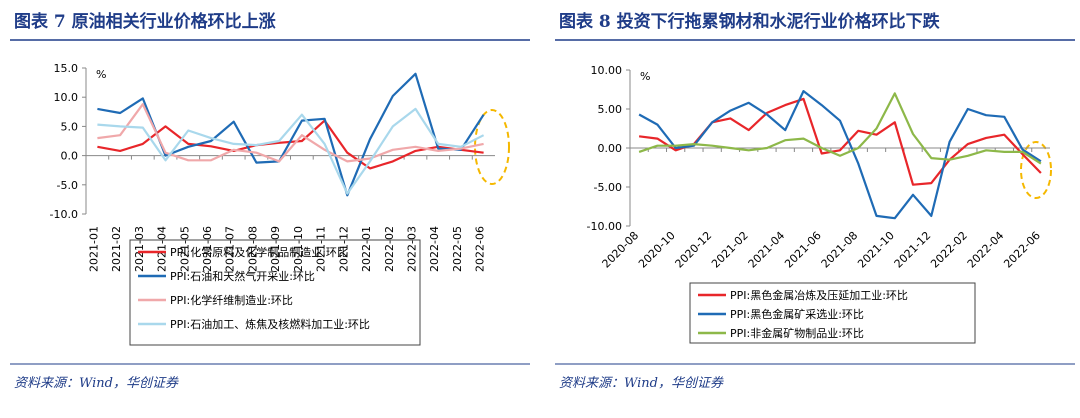 The image size is (1080, 418). Describe the element at coordinates (64, 214) in the screenshot. I see `y-tick-label: -10.0` at that location.